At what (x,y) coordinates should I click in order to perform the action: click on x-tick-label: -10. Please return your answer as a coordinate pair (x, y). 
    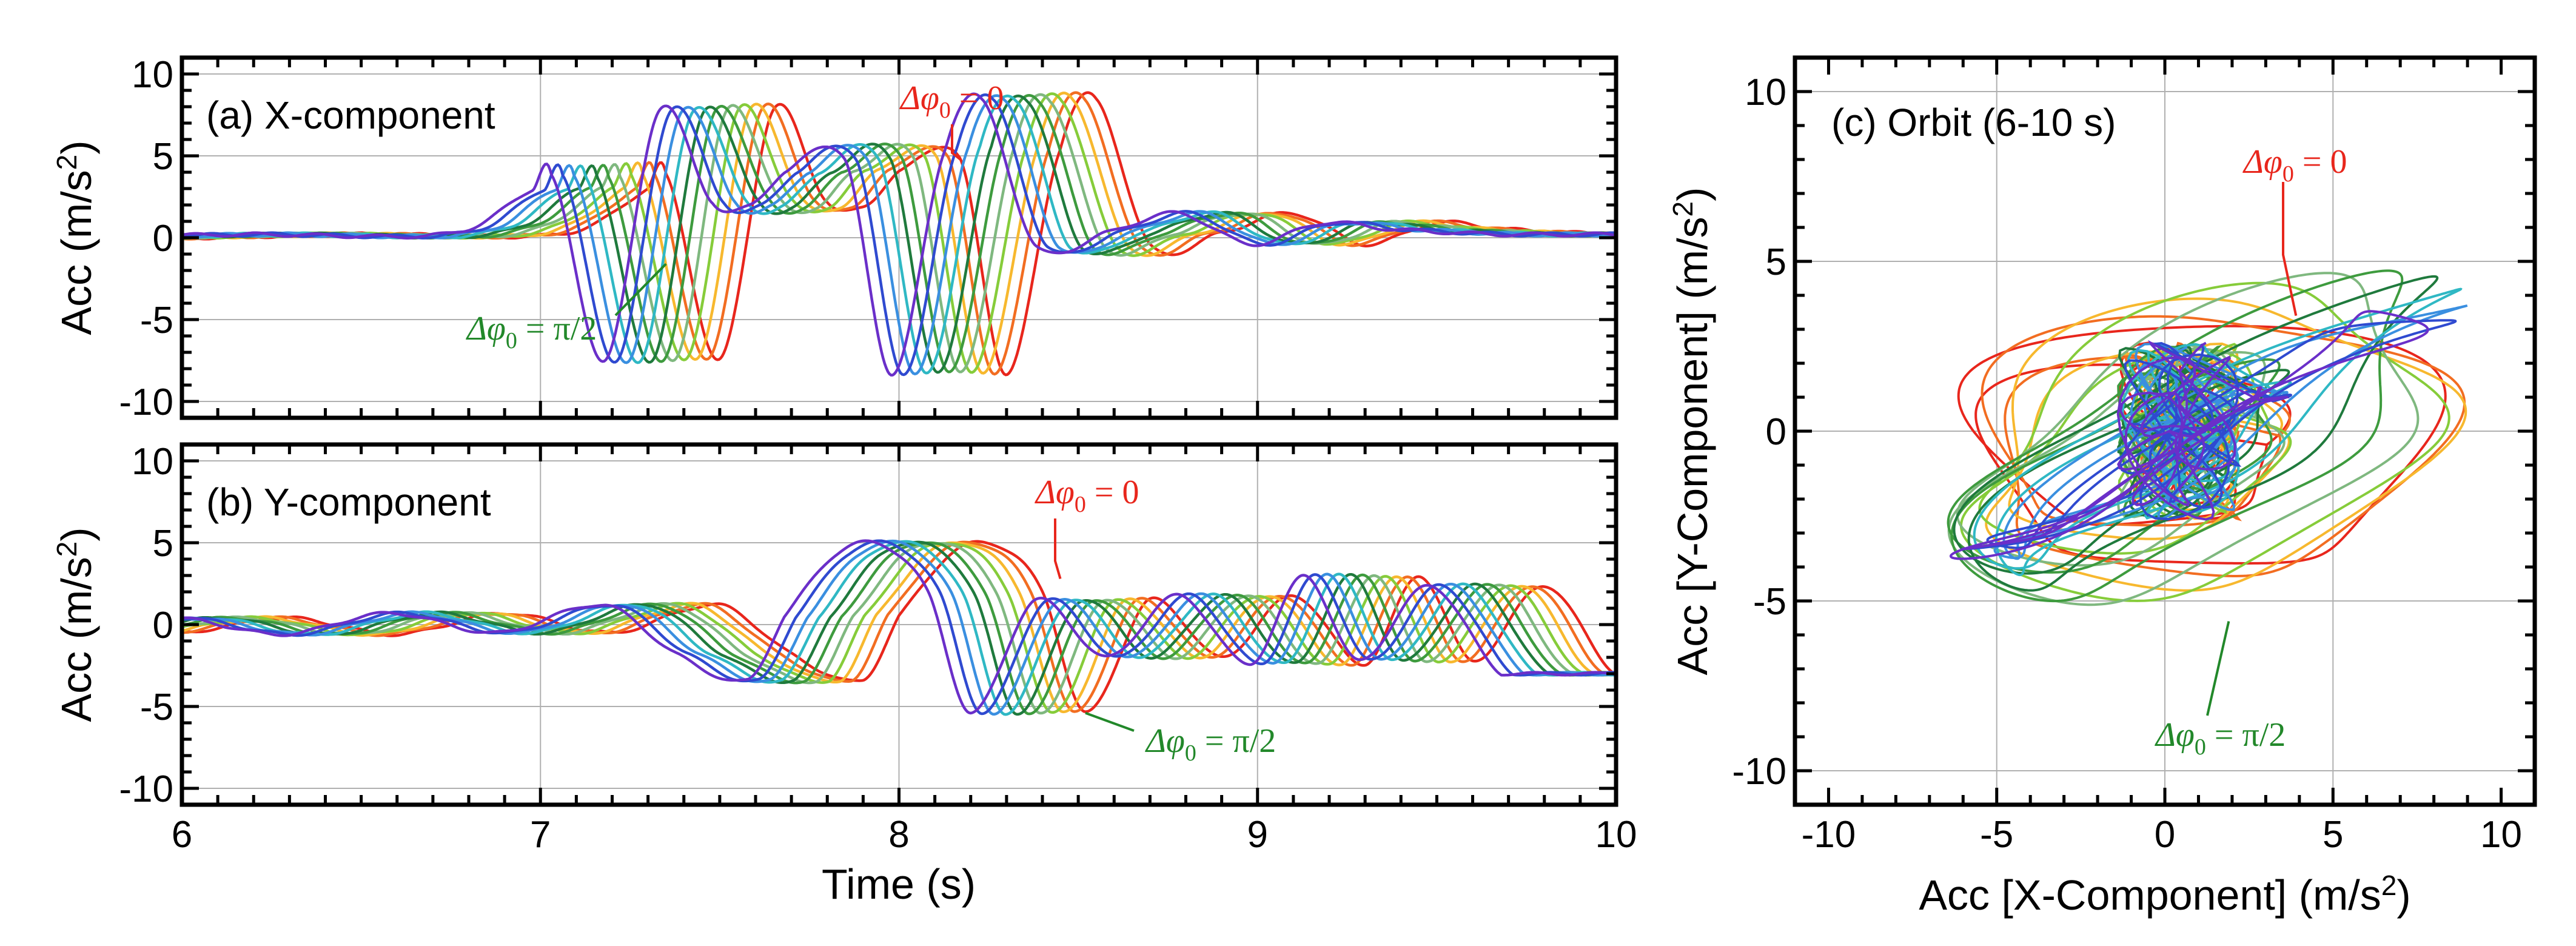
    Looking at the image, I should click on (1829, 835).